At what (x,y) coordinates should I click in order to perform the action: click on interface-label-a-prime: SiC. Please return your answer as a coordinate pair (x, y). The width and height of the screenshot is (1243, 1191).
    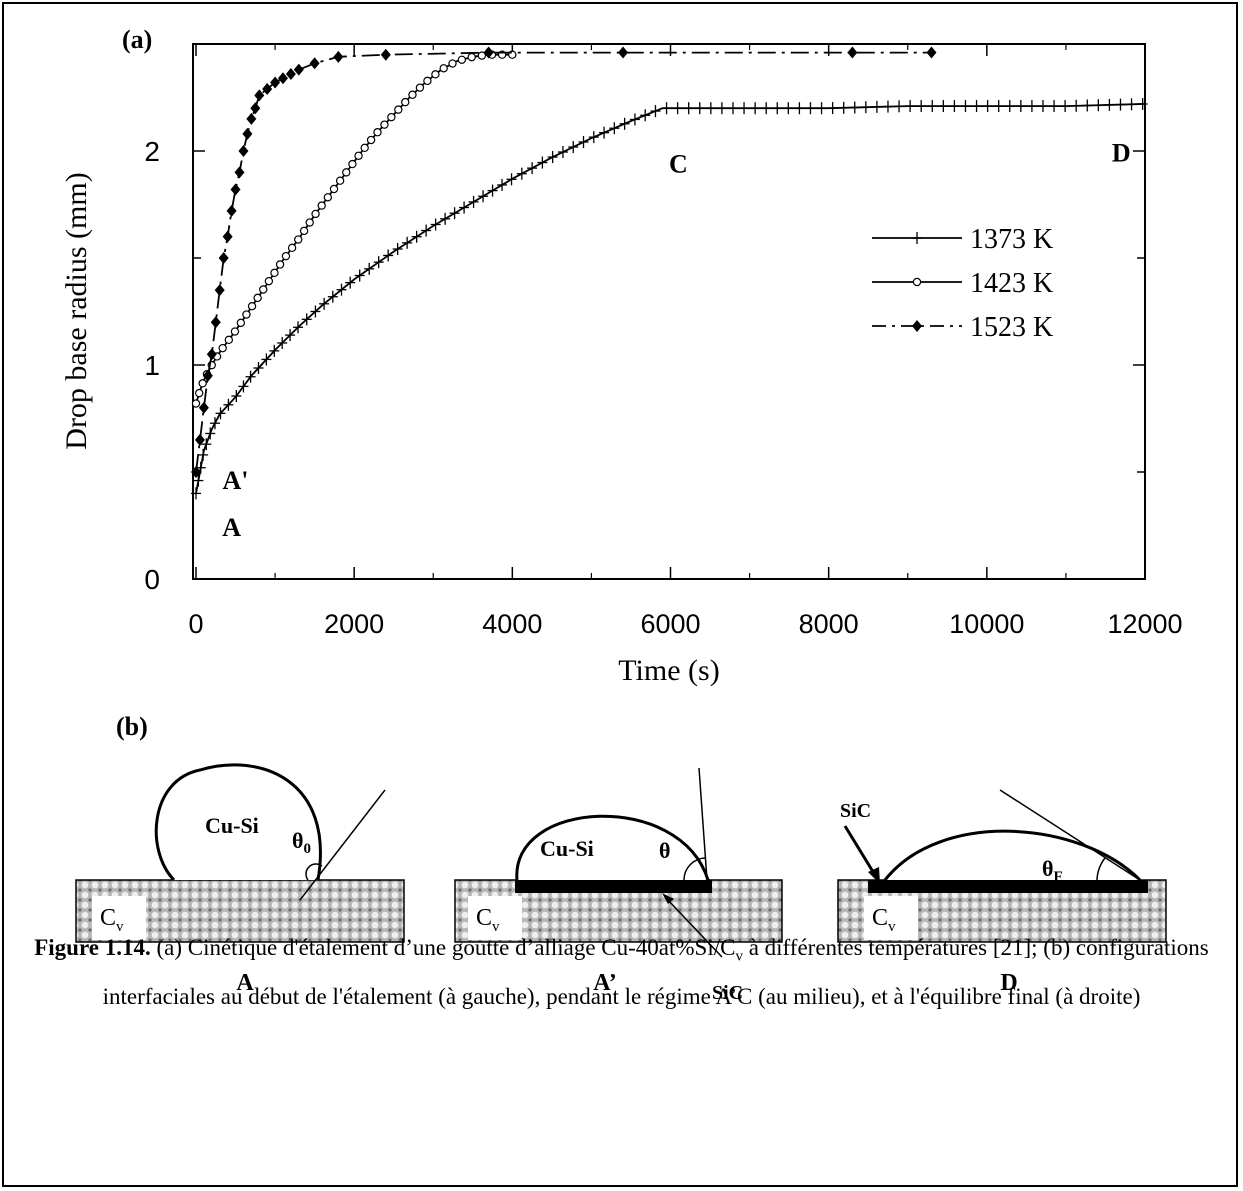
    Looking at the image, I should click on (727, 993).